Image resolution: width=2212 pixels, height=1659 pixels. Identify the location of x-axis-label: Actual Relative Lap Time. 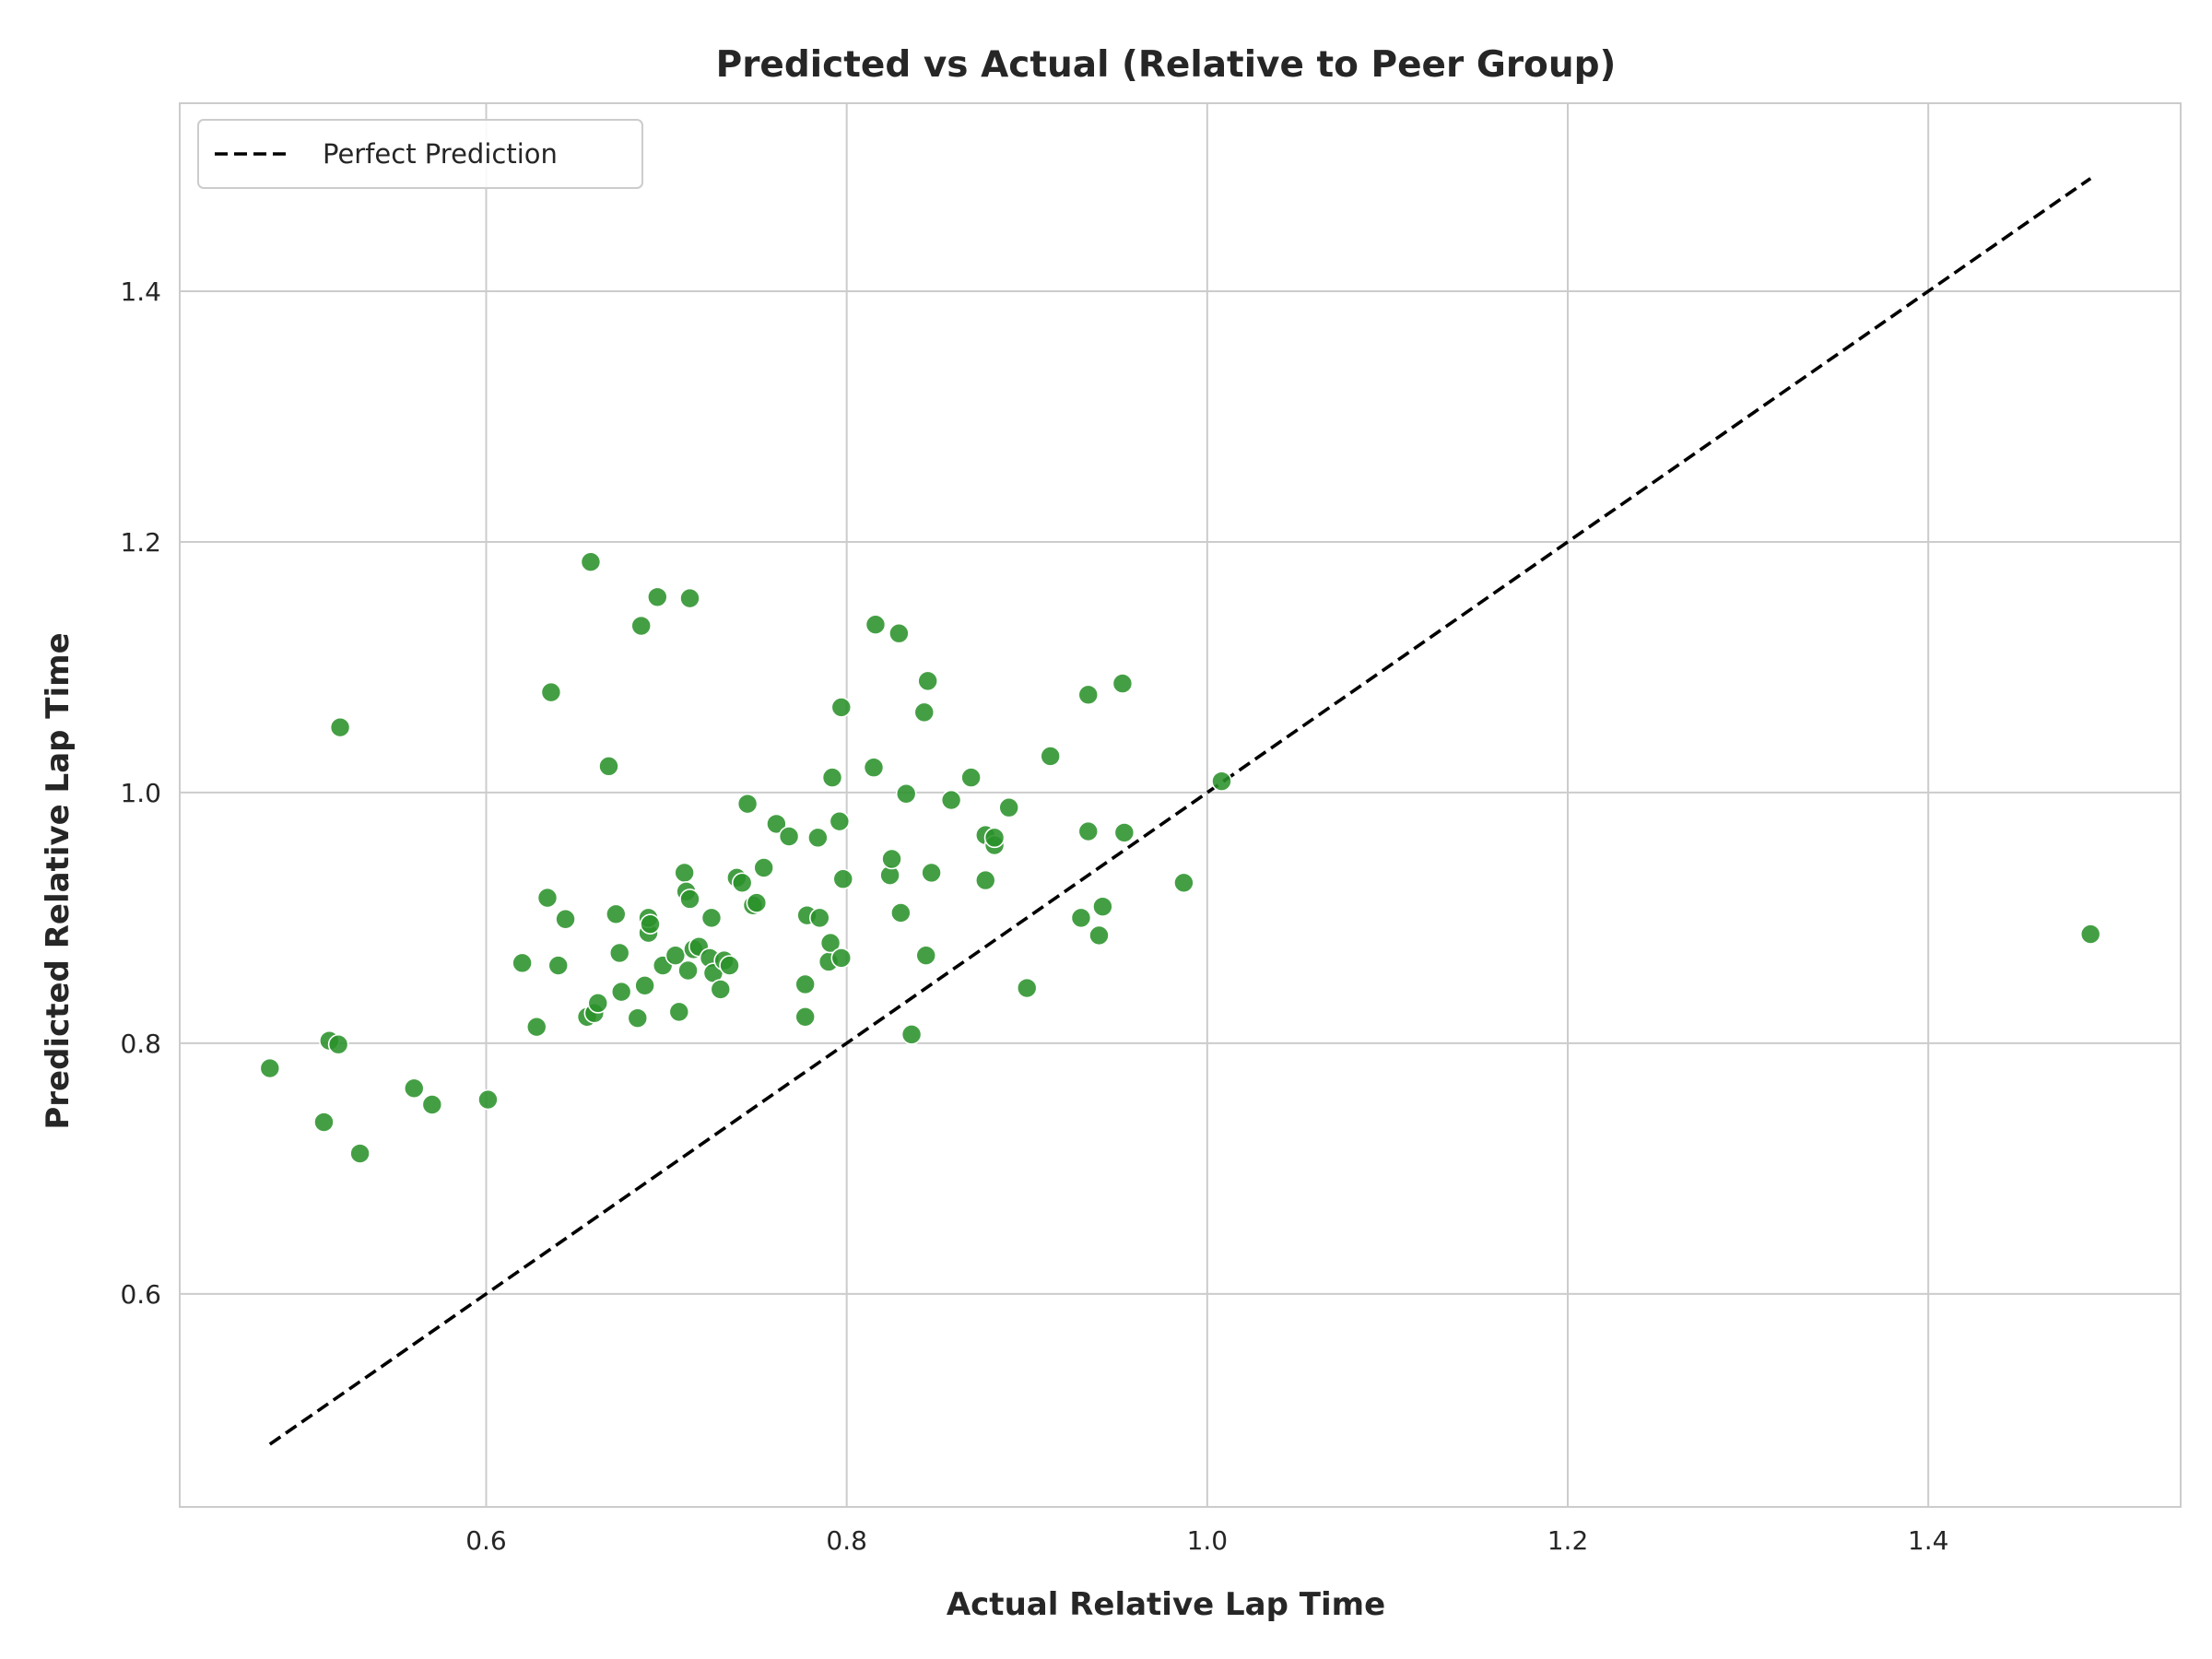
(1166, 1604).